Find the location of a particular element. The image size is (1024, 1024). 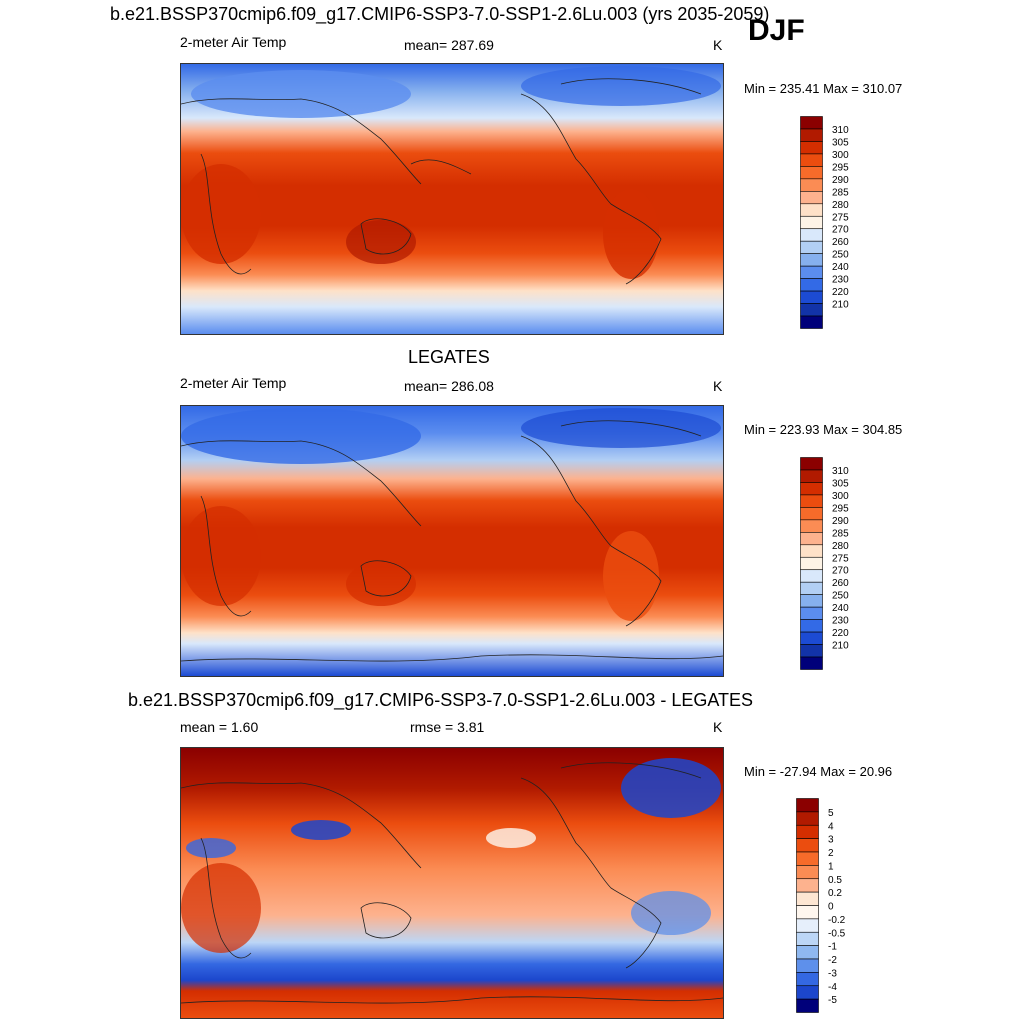

panel1-colorbar-label-2: 300 is located at coordinates (840, 155).